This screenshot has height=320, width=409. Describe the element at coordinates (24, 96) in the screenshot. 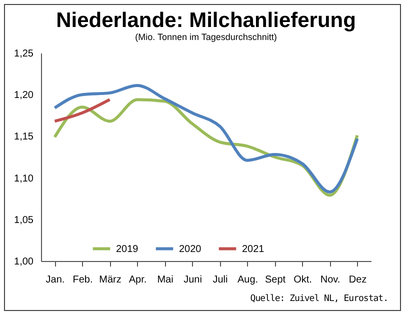

I see `y-tick-label: 1,20` at that location.